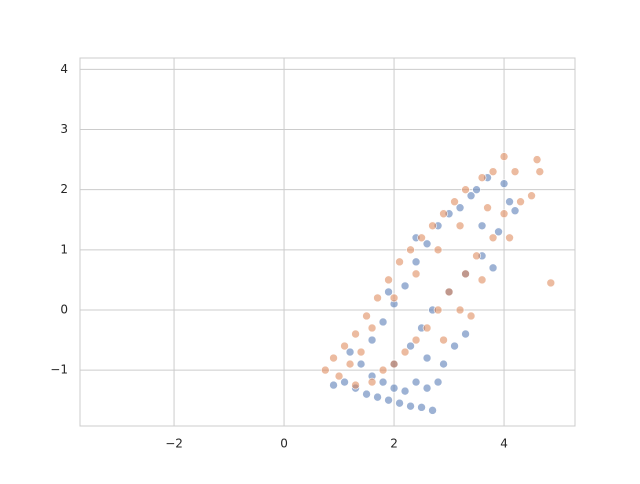 This screenshot has width=640, height=484. I want to click on x-tick-label: −2, so click(174, 444).